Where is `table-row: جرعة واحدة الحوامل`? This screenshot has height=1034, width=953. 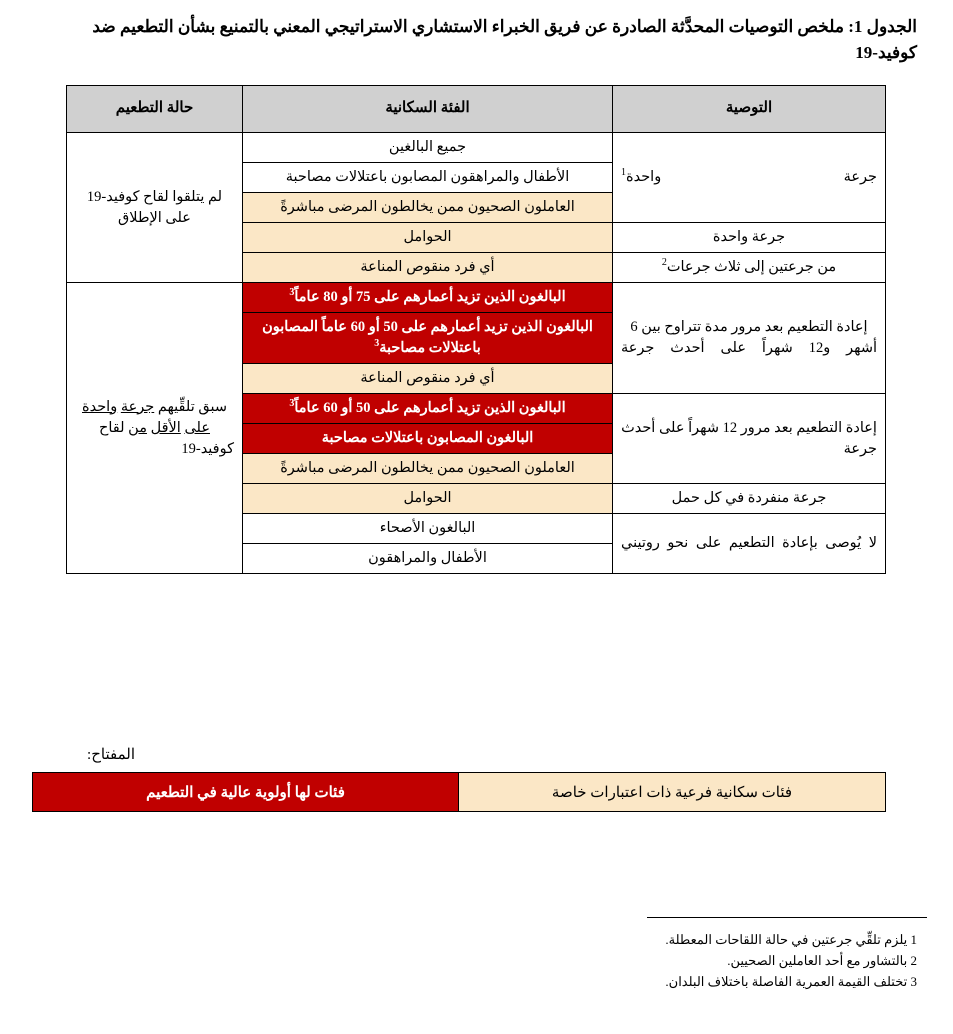
table-row: جرعة واحدة الحوامل is located at coordinates (476, 238).